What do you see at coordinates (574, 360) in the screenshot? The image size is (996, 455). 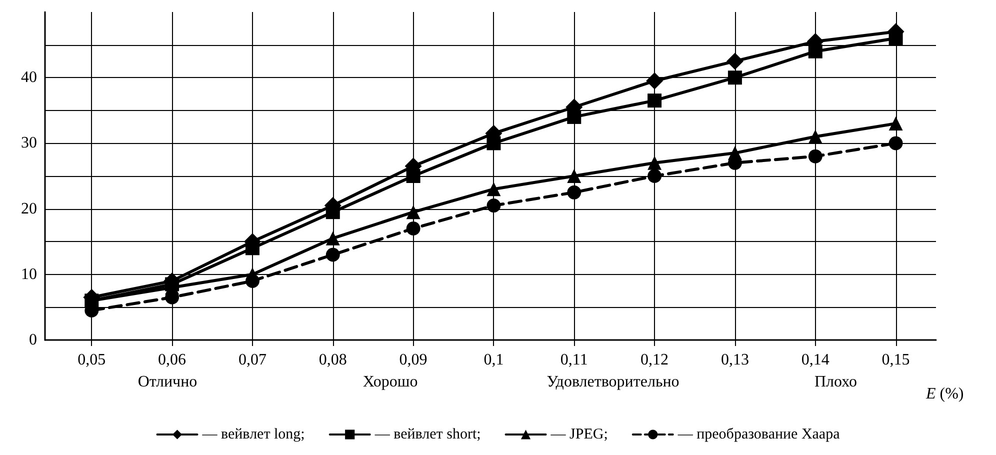 I see `x-tick-label: 0,11` at bounding box center [574, 360].